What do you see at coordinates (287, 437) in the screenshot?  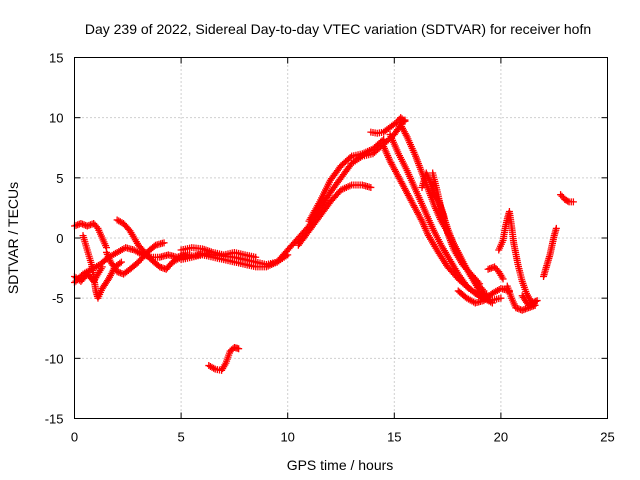 I see `x-tick-label-2: 10` at bounding box center [287, 437].